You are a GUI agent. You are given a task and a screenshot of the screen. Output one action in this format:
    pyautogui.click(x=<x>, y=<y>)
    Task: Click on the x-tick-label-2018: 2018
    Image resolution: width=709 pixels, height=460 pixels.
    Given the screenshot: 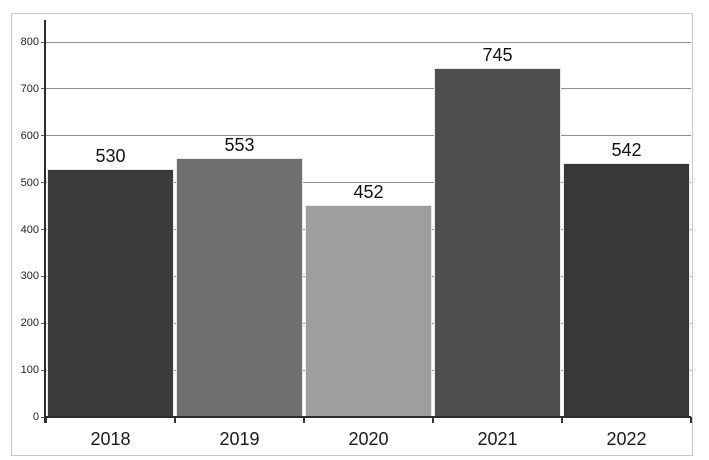 What is the action you would take?
    pyautogui.click(x=110, y=439)
    